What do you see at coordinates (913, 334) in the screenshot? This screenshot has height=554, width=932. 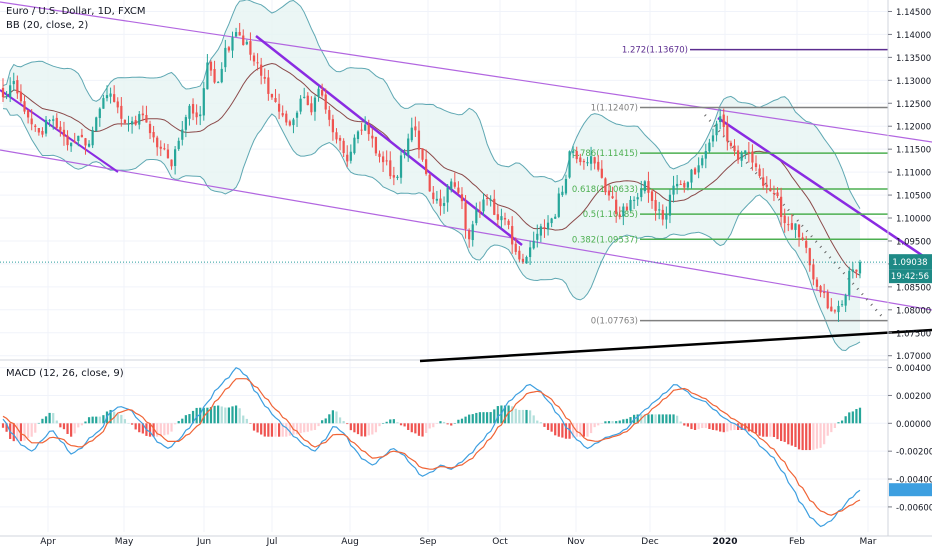 I see `price-tick-label: 1.07500` at bounding box center [913, 334].